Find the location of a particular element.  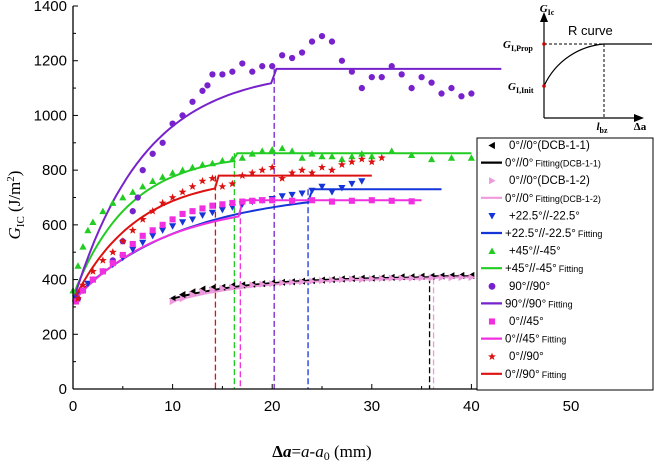

legend-fit-label: 0°//45° Fitting is located at coordinates (535, 340).